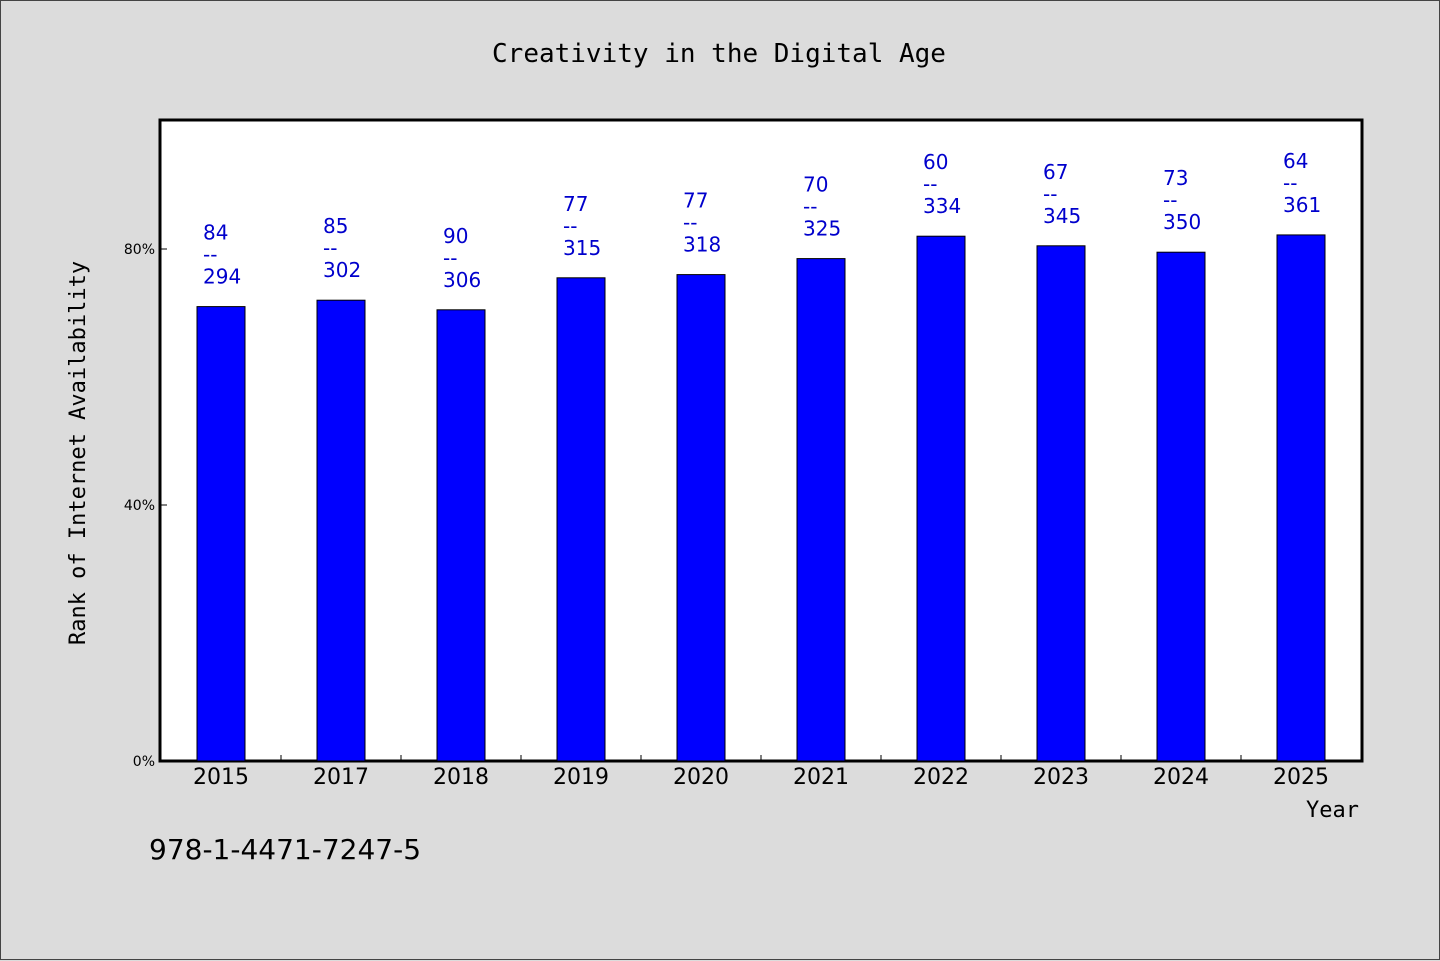 Image resolution: width=1440 pixels, height=961 pixels. Describe the element at coordinates (144, 762) in the screenshot. I see `y-tick-label: 0%` at that location.